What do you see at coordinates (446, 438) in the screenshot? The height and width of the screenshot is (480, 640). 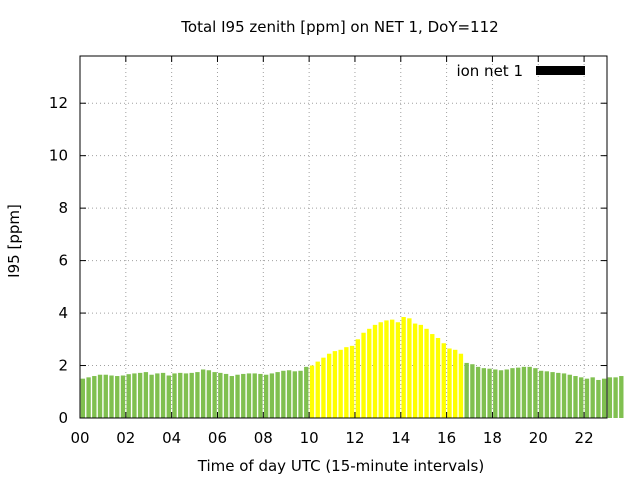 I see `x-tick-label: 16` at bounding box center [446, 438].